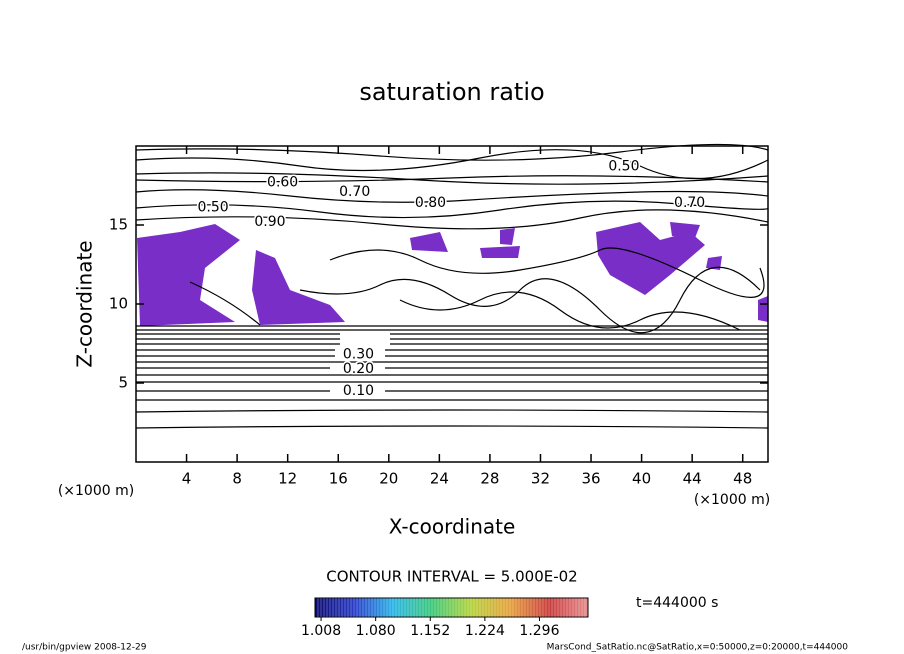  What do you see at coordinates (540, 479) in the screenshot?
I see `x-tick-label: 32` at bounding box center [540, 479].